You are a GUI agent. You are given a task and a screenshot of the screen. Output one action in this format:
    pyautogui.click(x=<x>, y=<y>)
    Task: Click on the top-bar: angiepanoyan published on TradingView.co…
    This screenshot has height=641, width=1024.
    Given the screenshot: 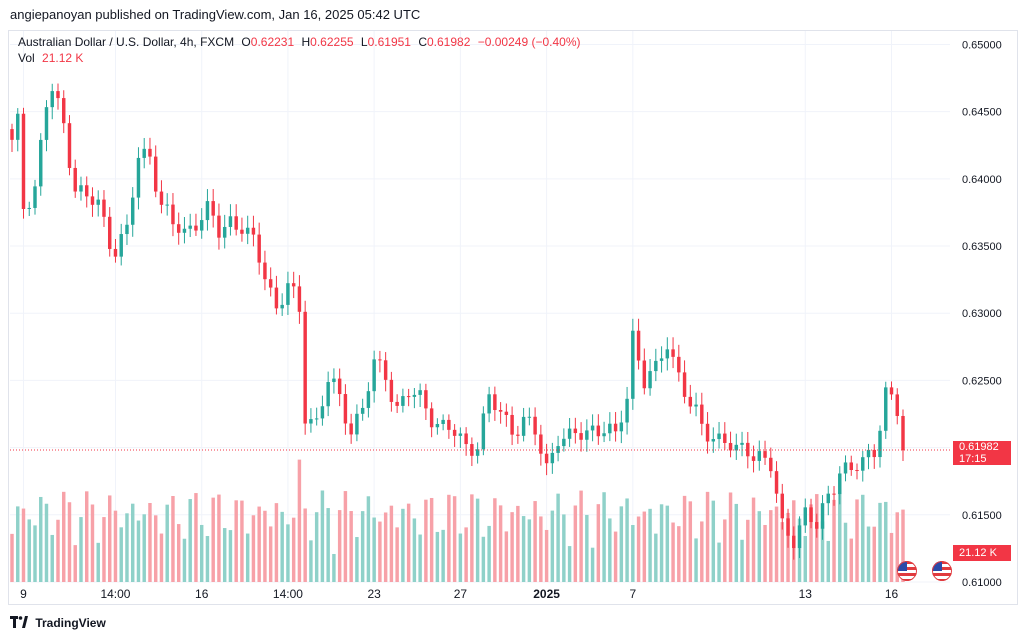 What is the action you would take?
    pyautogui.click(x=512, y=15)
    